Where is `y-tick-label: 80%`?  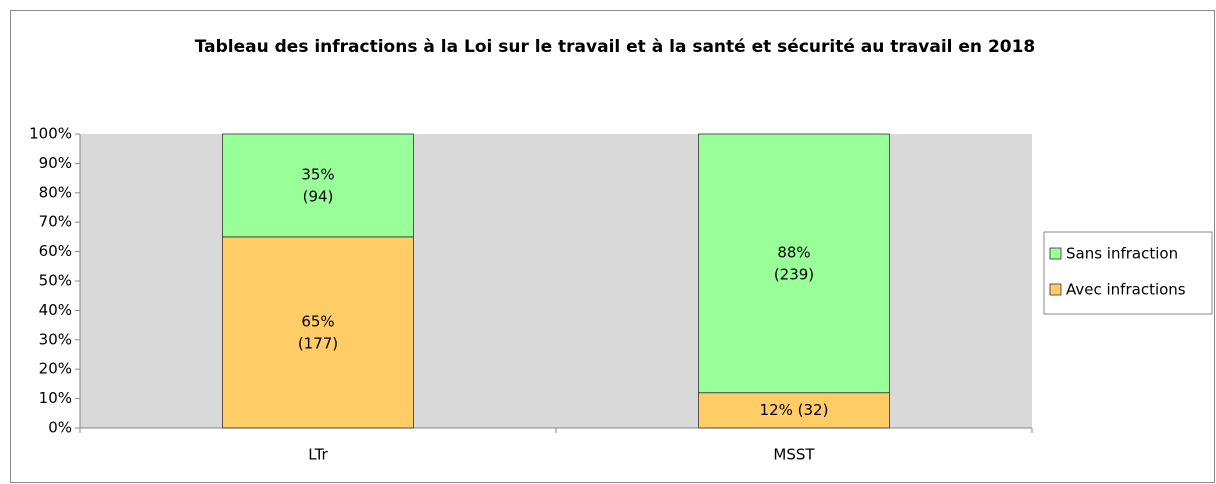 y-tick-label: 80% is located at coordinates (55, 192).